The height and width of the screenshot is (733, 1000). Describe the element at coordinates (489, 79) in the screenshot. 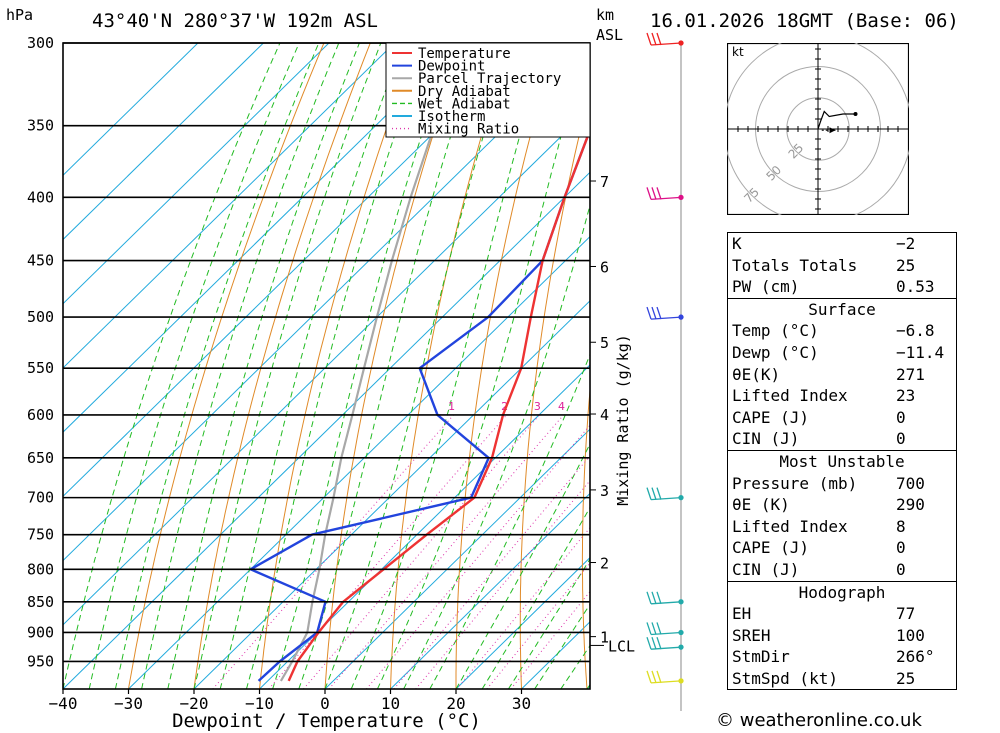

I see `legend-entry: Parcel Trajectory` at that location.